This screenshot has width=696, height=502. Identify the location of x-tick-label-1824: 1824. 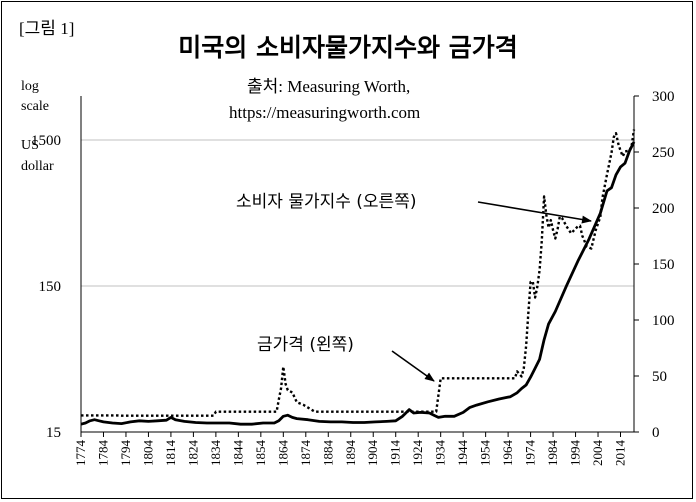
(192, 453).